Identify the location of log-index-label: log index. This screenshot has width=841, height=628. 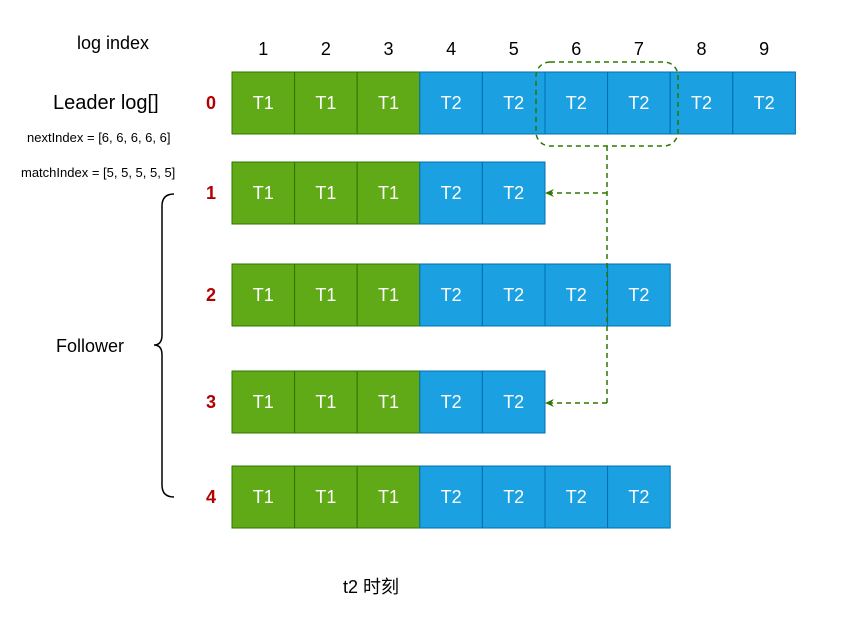
(113, 43).